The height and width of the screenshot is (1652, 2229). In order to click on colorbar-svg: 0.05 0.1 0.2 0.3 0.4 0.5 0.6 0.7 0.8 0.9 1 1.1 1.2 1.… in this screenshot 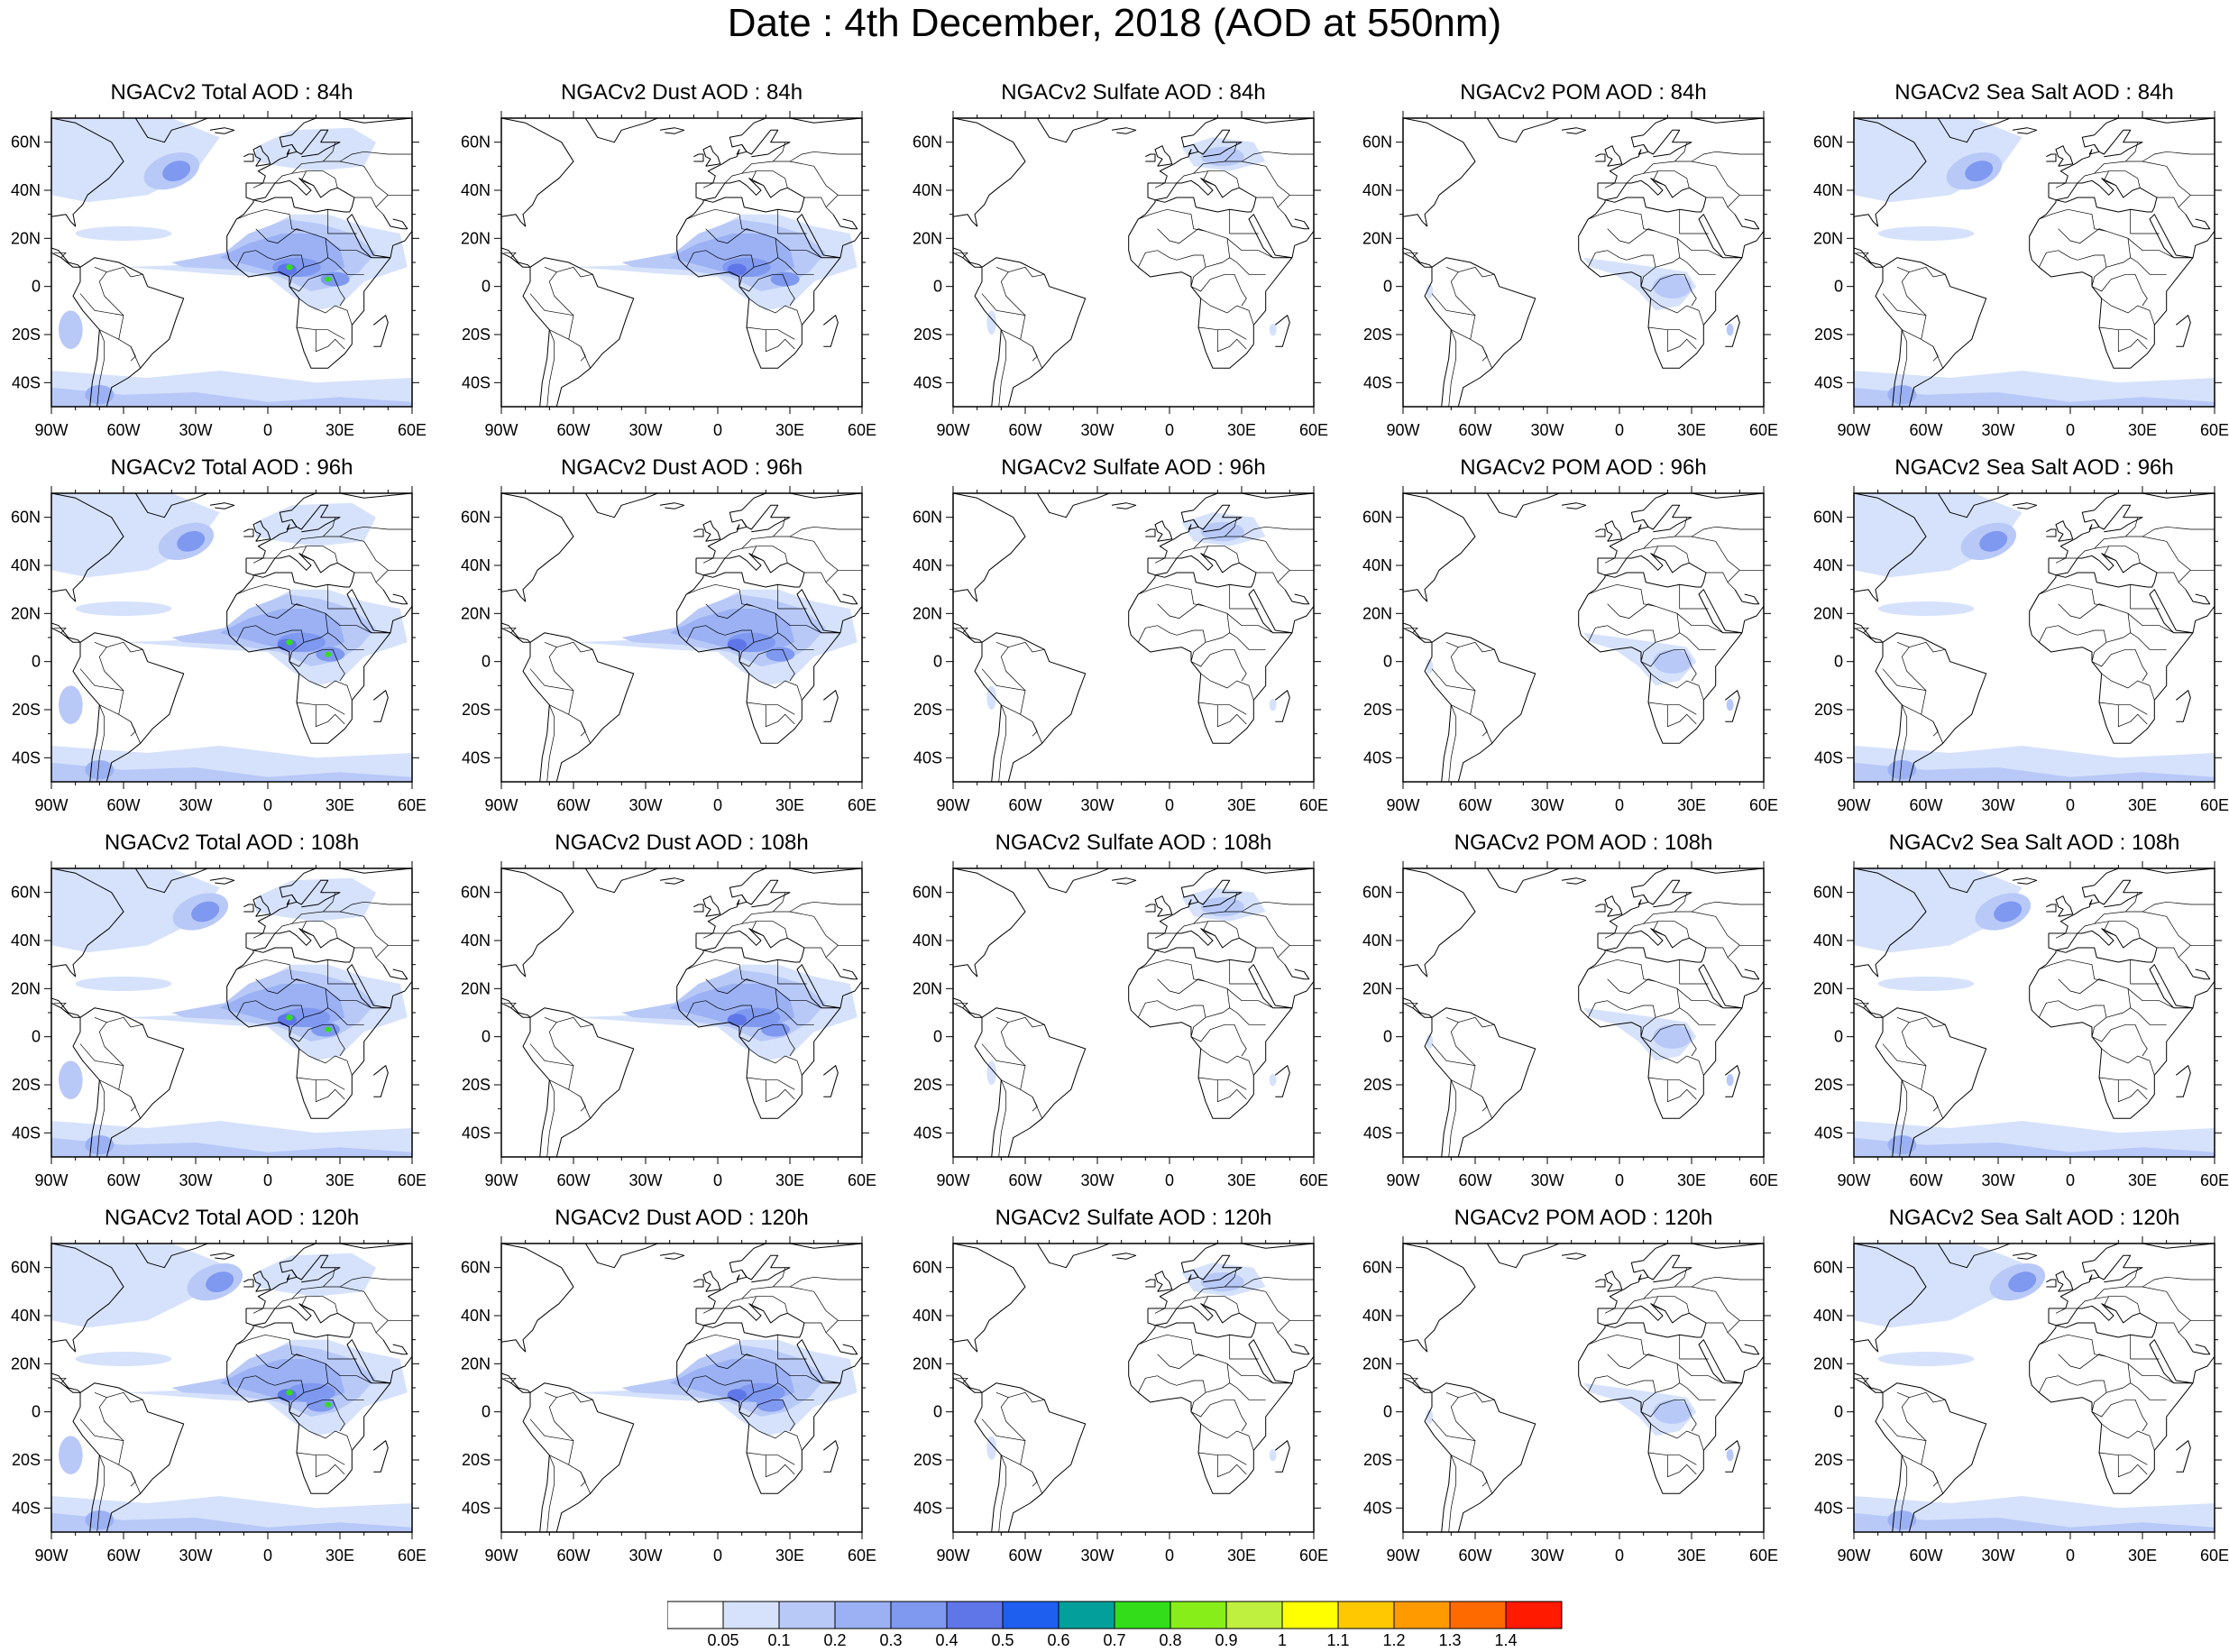, I will do `click(1114, 1625)`.